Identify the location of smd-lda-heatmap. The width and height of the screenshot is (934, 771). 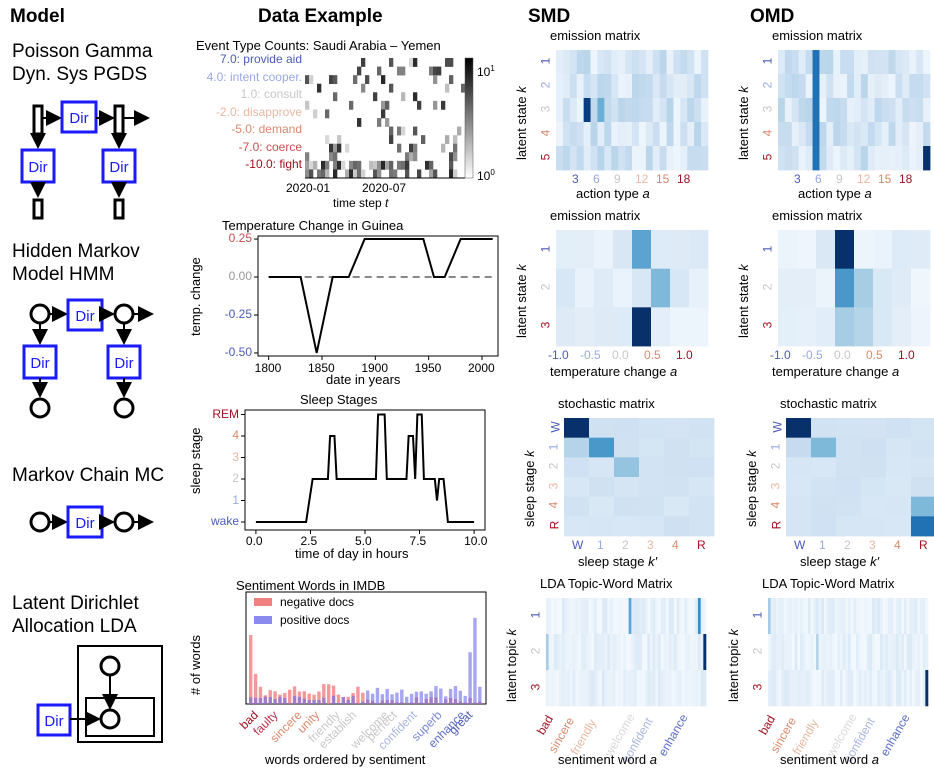
(626, 652).